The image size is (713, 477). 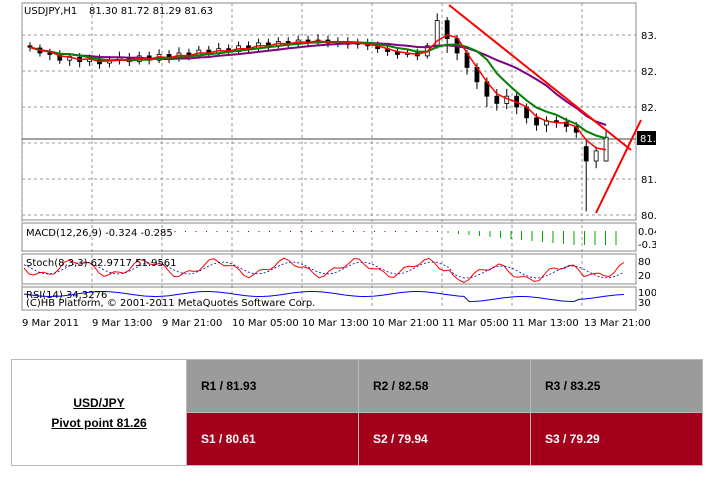 What do you see at coordinates (444, 439) in the screenshot?
I see `support-s2: S2 / 79.94` at bounding box center [444, 439].